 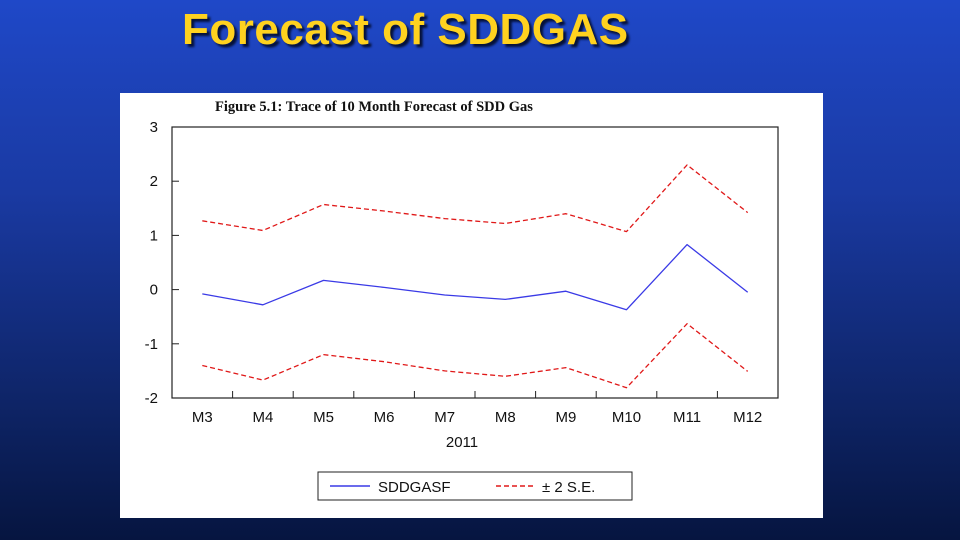 What do you see at coordinates (154, 127) in the screenshot?
I see `y-tick-label: 3` at bounding box center [154, 127].